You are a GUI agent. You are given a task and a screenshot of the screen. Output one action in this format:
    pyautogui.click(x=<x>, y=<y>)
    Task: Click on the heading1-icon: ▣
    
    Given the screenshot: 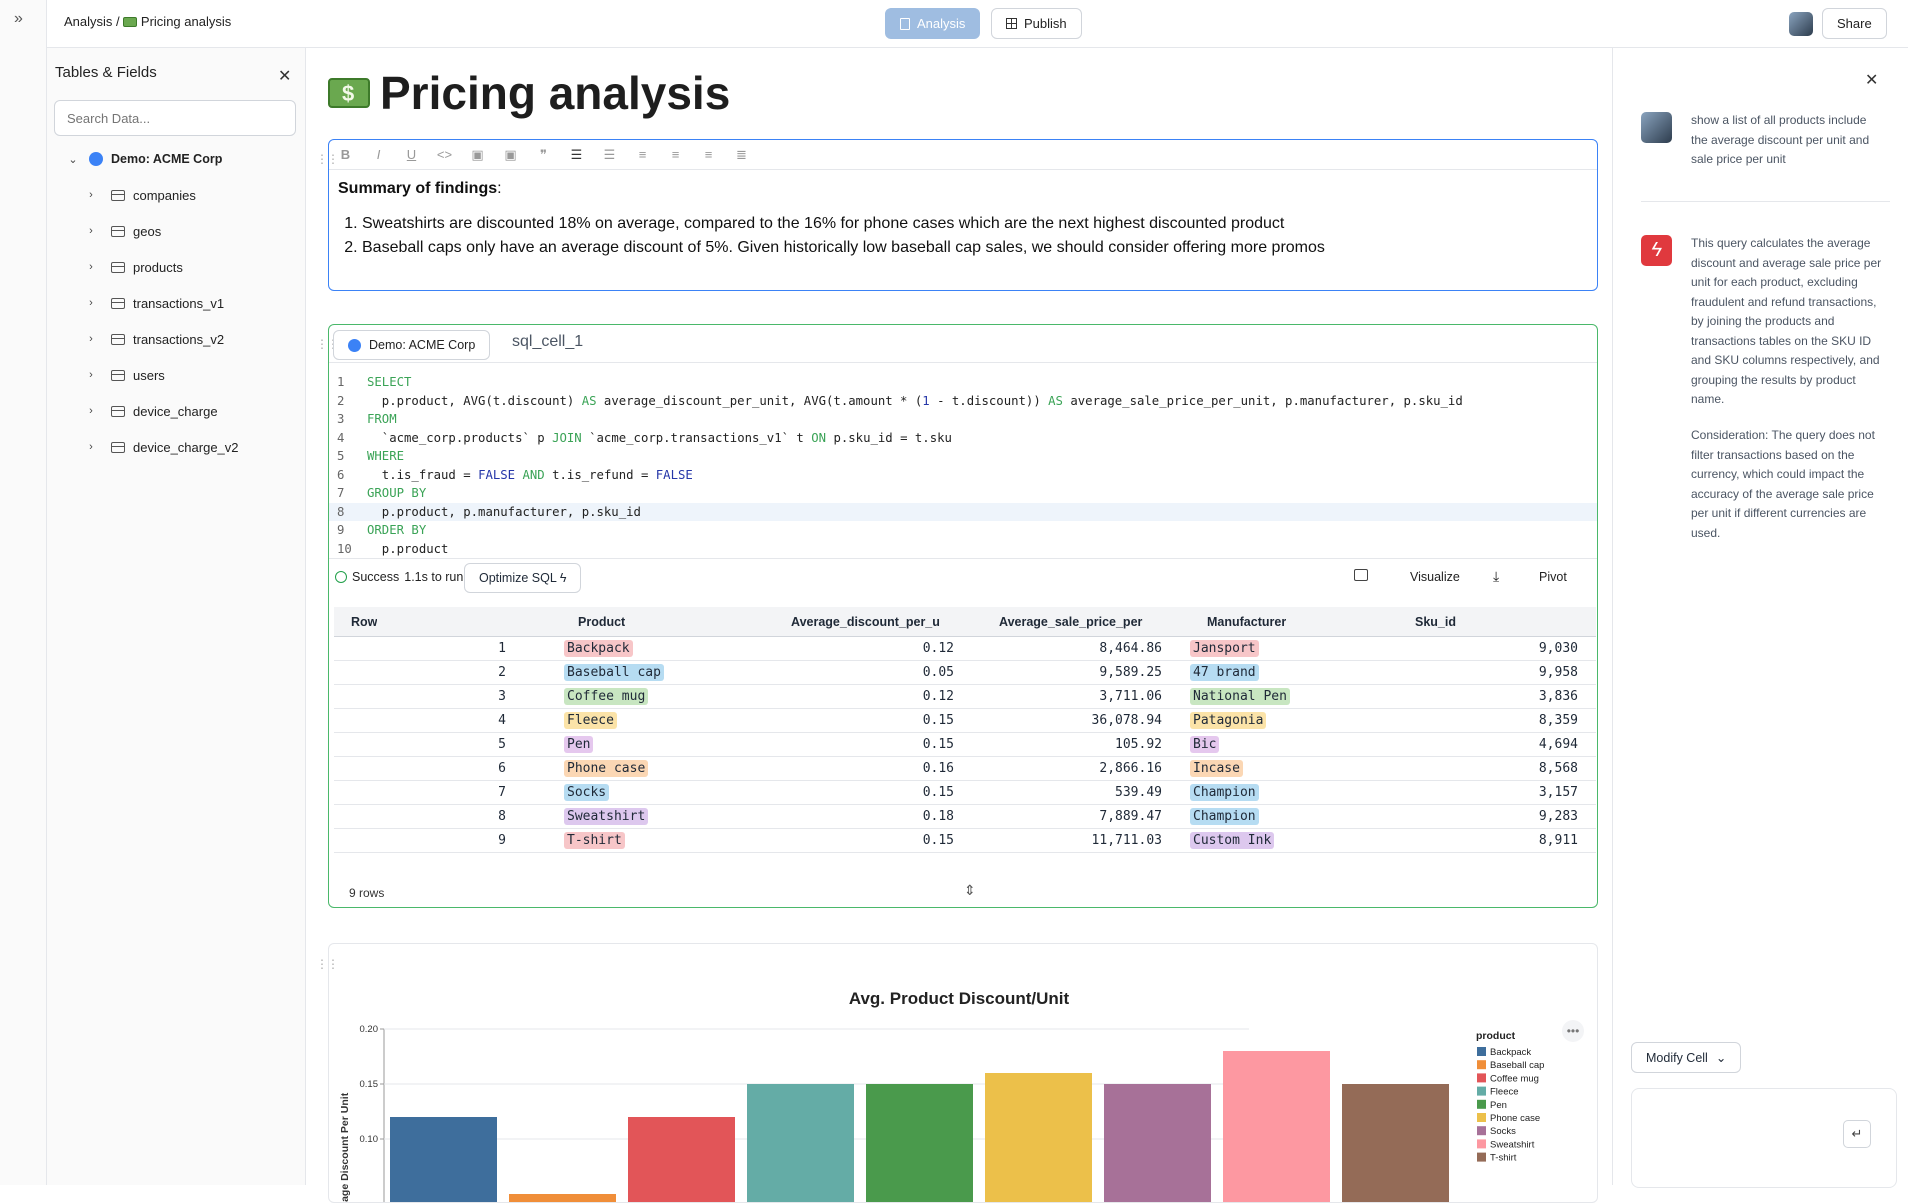 What is the action you would take?
    pyautogui.click(x=477, y=154)
    